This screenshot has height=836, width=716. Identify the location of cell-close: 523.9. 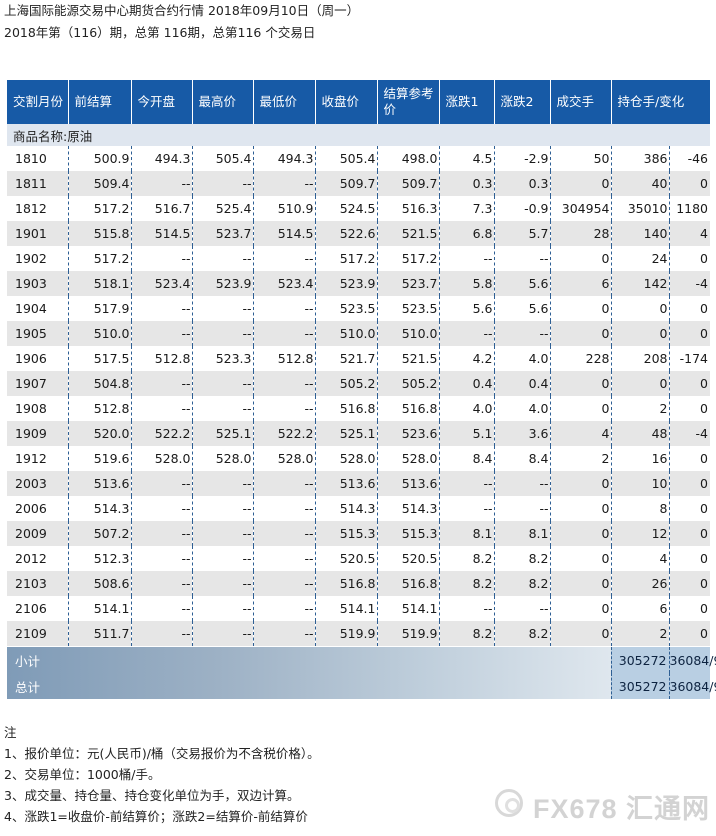
(346, 283).